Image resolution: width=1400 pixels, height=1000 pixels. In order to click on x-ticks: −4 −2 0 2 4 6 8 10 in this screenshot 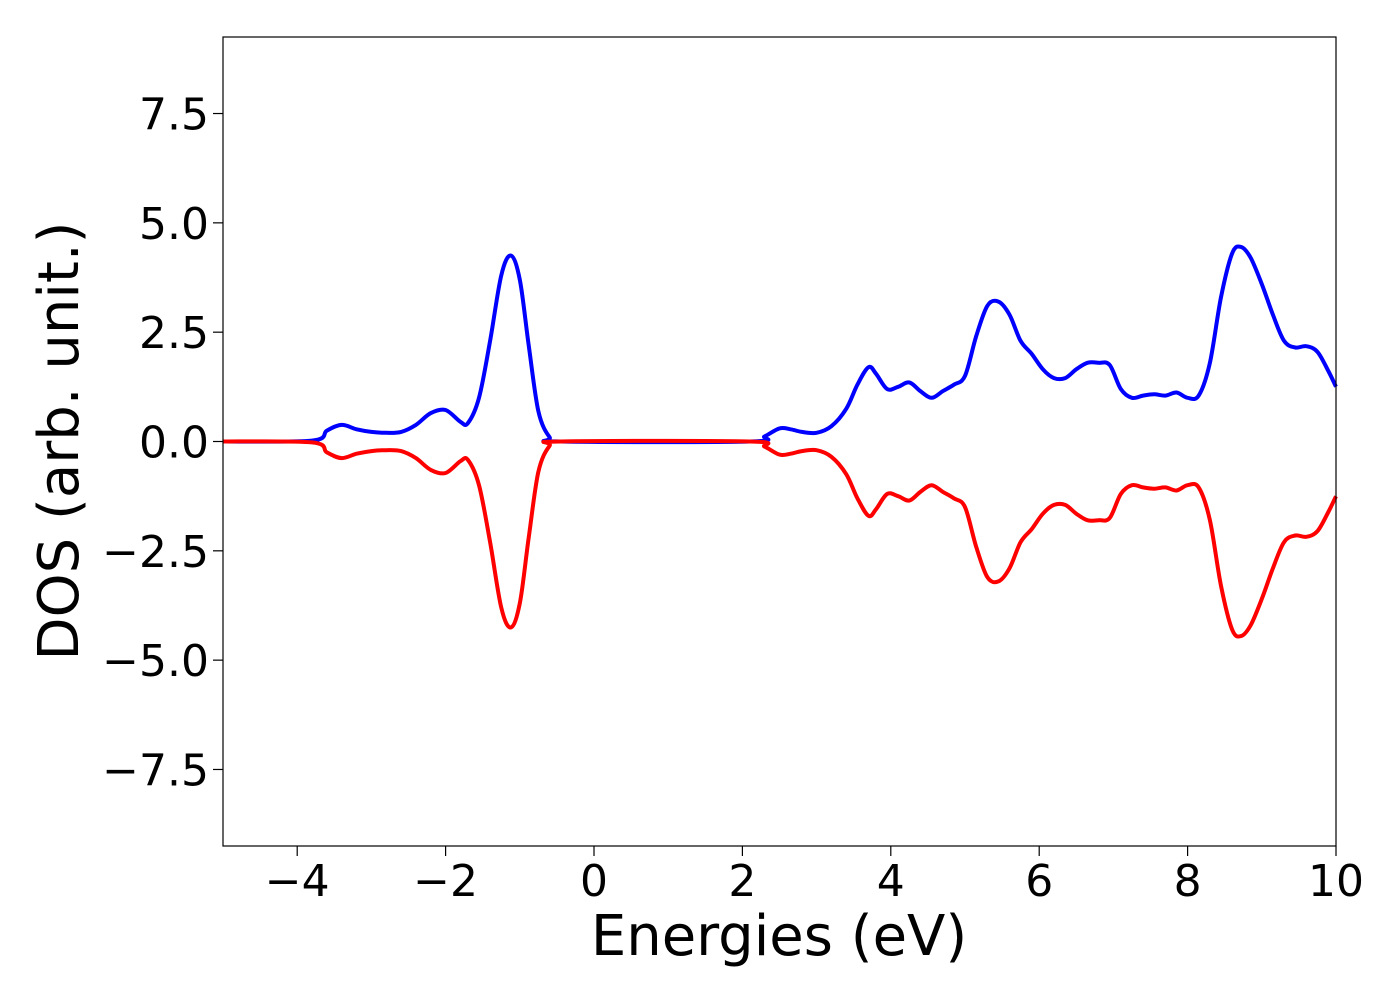, I will do `click(814, 876)`.